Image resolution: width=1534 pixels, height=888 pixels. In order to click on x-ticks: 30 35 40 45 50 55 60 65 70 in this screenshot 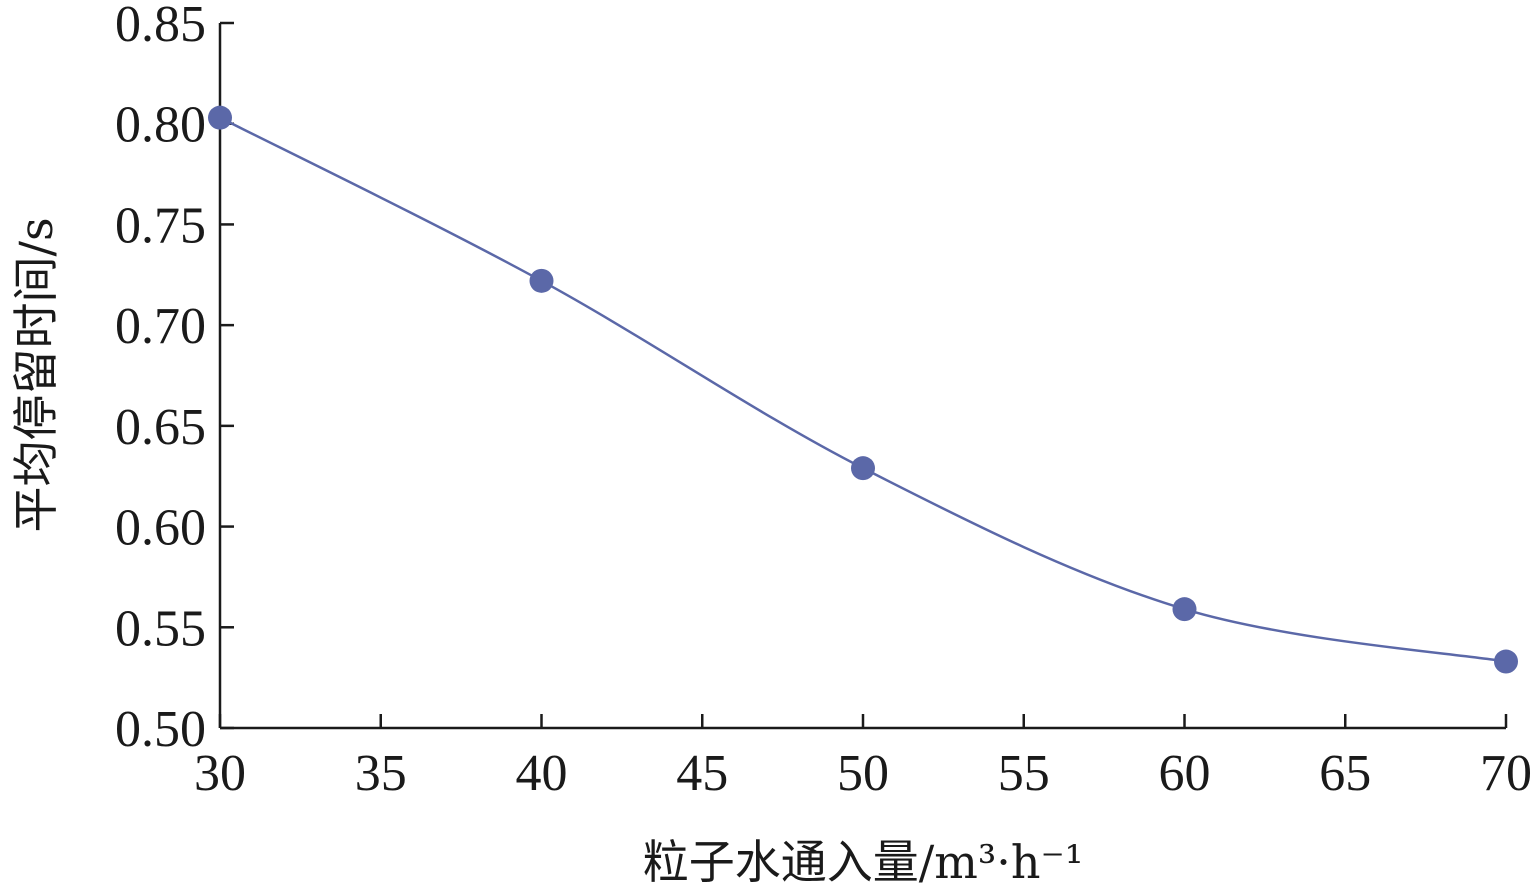, I will do `click(863, 758)`.